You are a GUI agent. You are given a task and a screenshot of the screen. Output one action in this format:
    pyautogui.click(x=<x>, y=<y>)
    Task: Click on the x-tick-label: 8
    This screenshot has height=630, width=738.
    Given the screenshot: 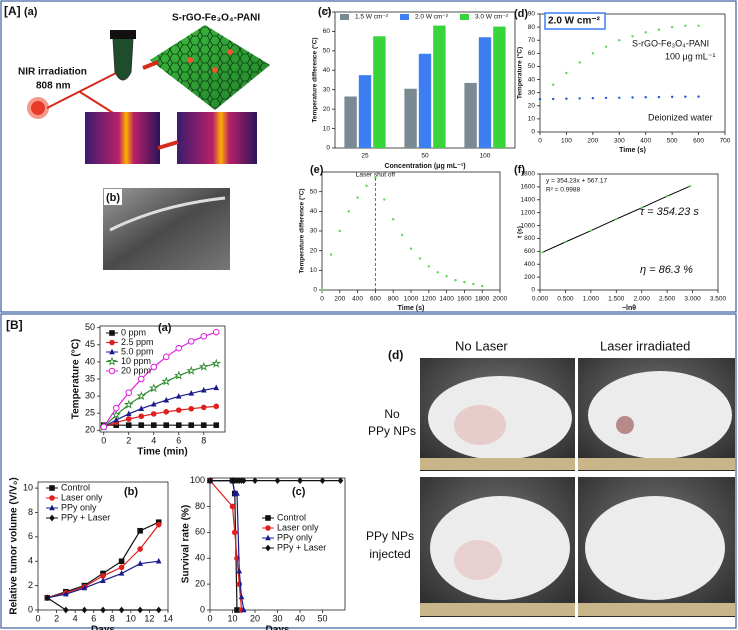 What is the action you would take?
    pyautogui.click(x=203, y=440)
    